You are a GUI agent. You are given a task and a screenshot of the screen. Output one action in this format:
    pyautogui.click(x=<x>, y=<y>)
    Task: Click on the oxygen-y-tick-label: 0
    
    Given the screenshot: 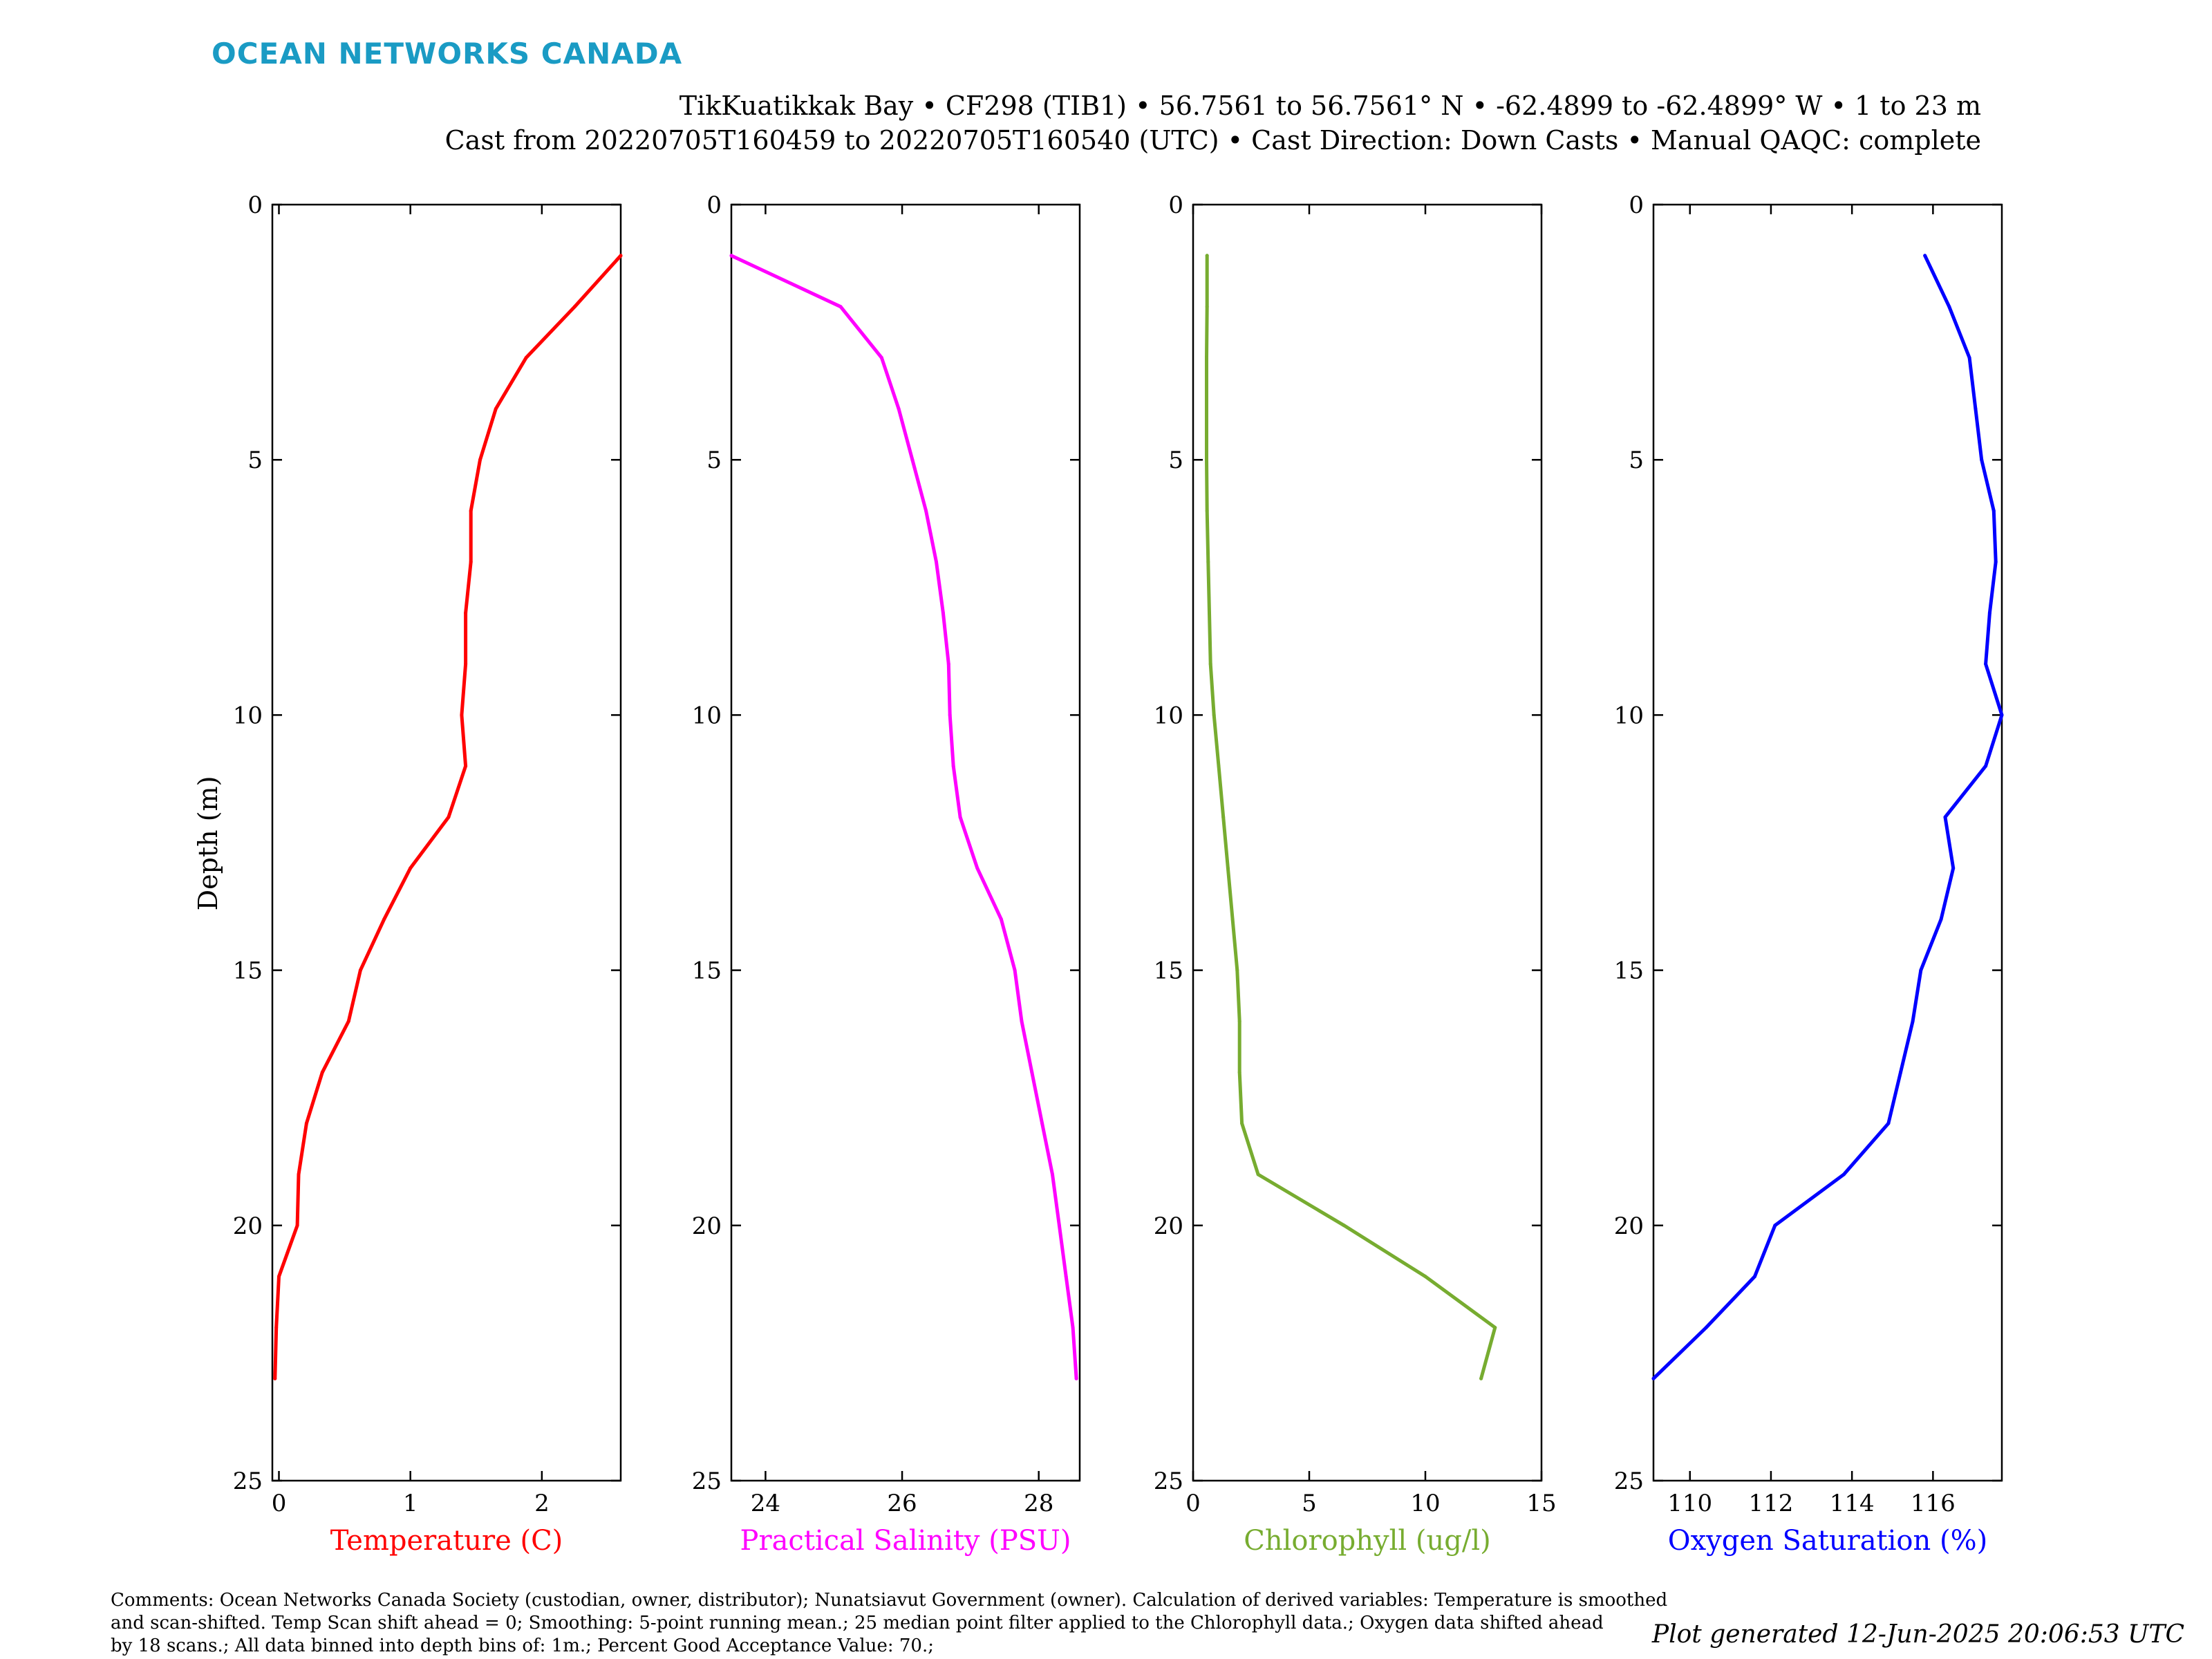 What is the action you would take?
    pyautogui.click(x=1637, y=205)
    